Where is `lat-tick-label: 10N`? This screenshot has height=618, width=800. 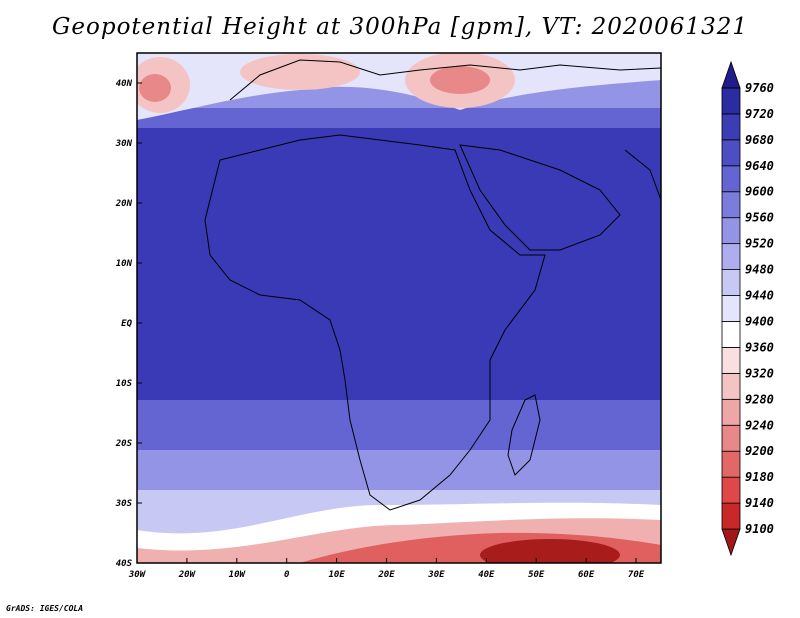 lat-tick-label: 10N is located at coordinates (124, 264).